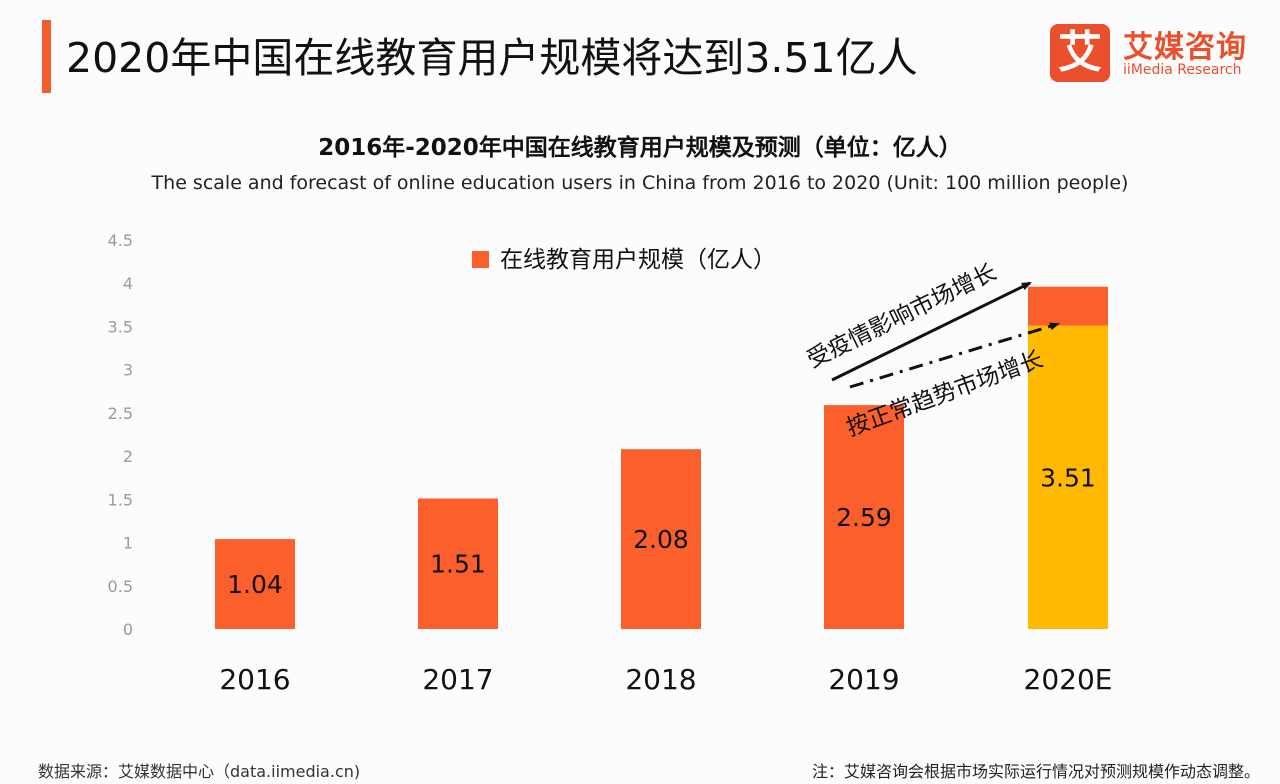 The image size is (1280, 784). I want to click on x-tick-label: 2019, so click(863, 679).